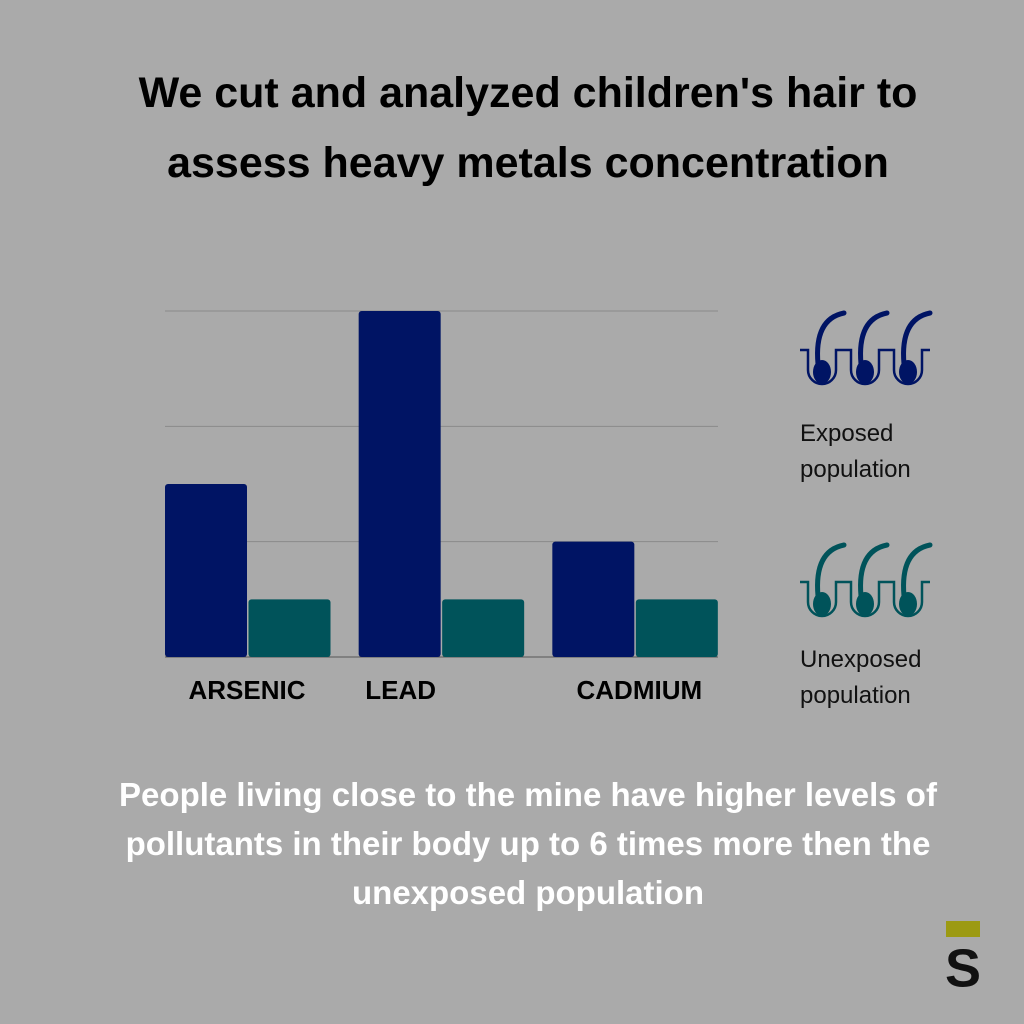 This screenshot has width=1024, height=1024. What do you see at coordinates (855, 451) in the screenshot?
I see `legend-label: Exposed population` at bounding box center [855, 451].